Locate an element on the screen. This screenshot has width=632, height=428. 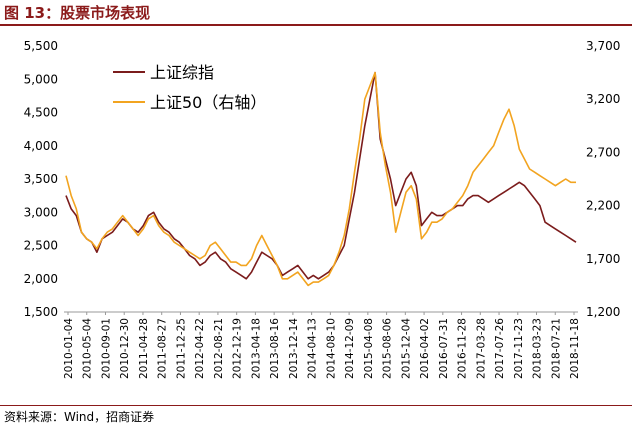
x-tick-label: 2011-04-28 is located at coordinates (144, 348).